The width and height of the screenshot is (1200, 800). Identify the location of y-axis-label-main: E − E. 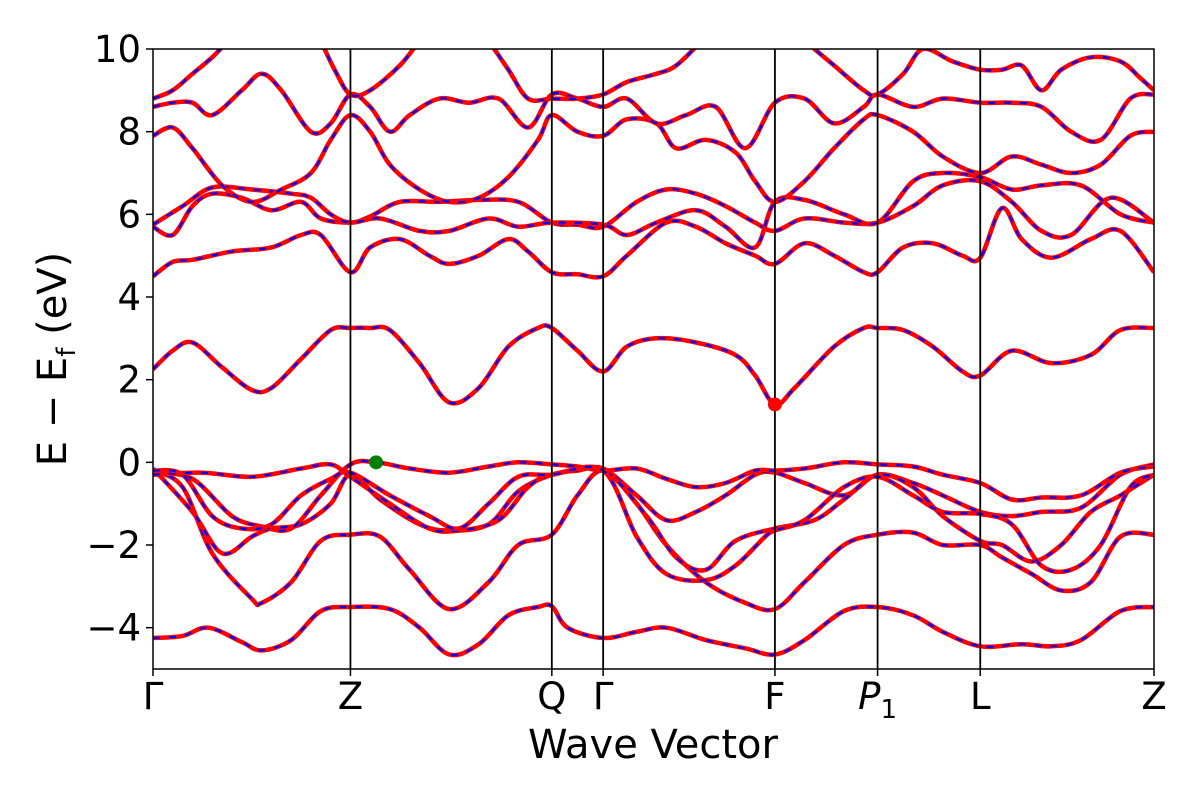
(53, 412).